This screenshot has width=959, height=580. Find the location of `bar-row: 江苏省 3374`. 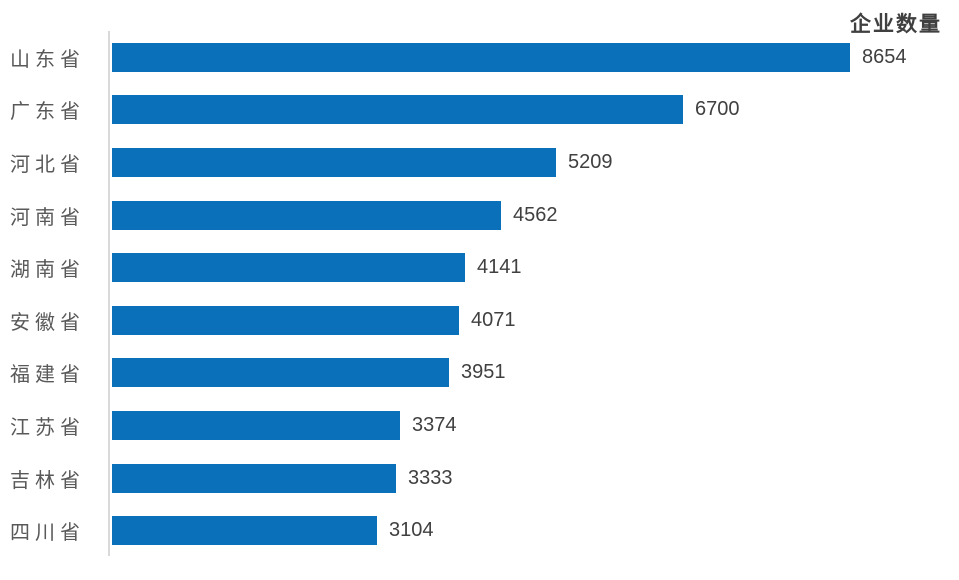

bar-row: 江苏省 3374 is located at coordinates (479, 425).